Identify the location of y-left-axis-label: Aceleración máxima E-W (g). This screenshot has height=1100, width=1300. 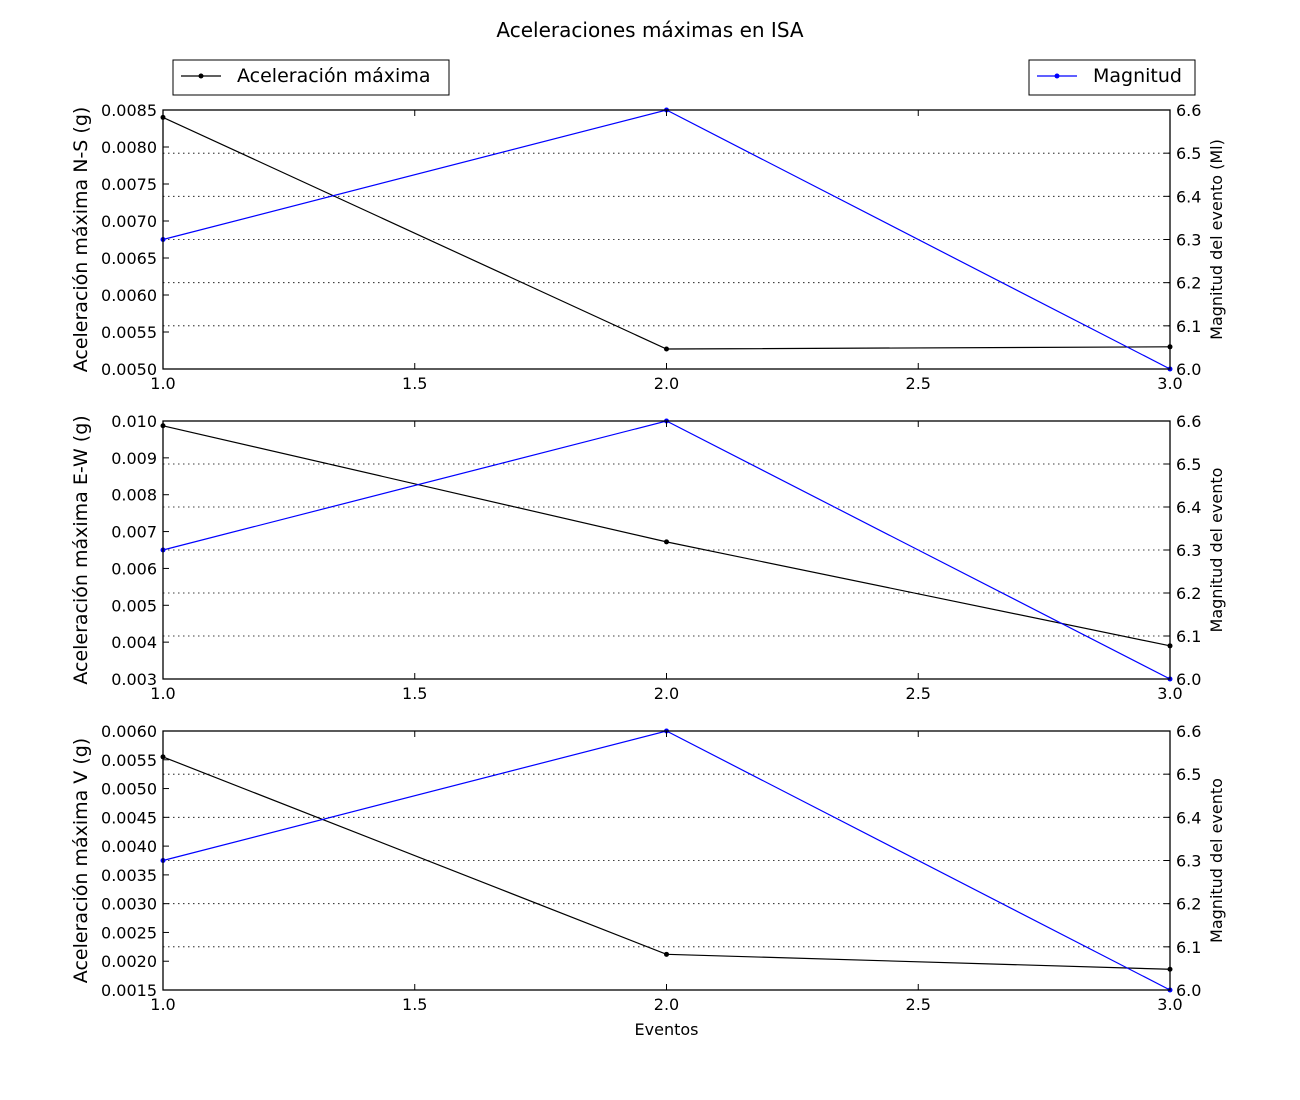
(81, 549).